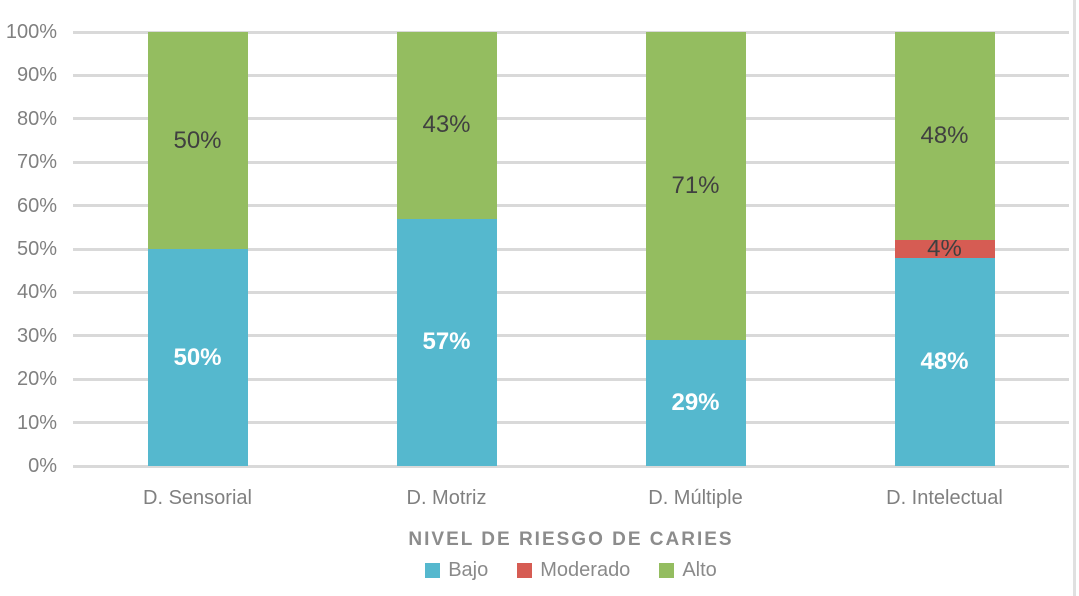  I want to click on y-tick-label-70: 70%, so click(36, 162).